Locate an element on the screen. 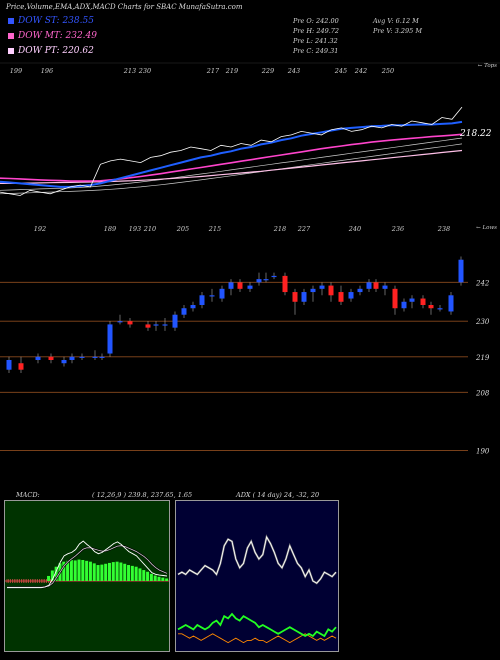  adx-values: ADX ( 14 day) 24, -32, 20 is located at coordinates (277, 495).